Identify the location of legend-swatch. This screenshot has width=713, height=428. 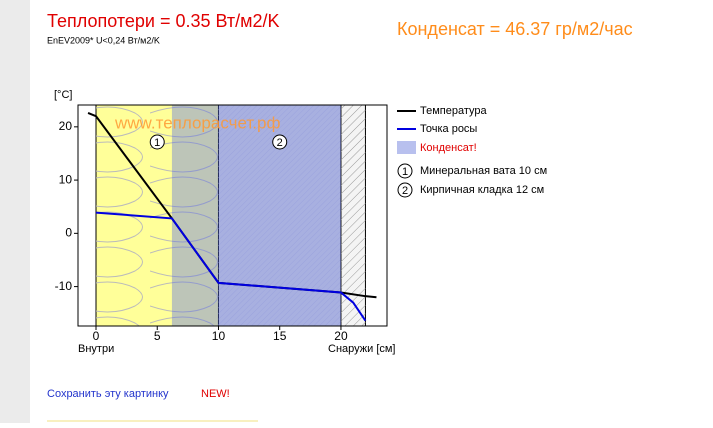
(406, 147).